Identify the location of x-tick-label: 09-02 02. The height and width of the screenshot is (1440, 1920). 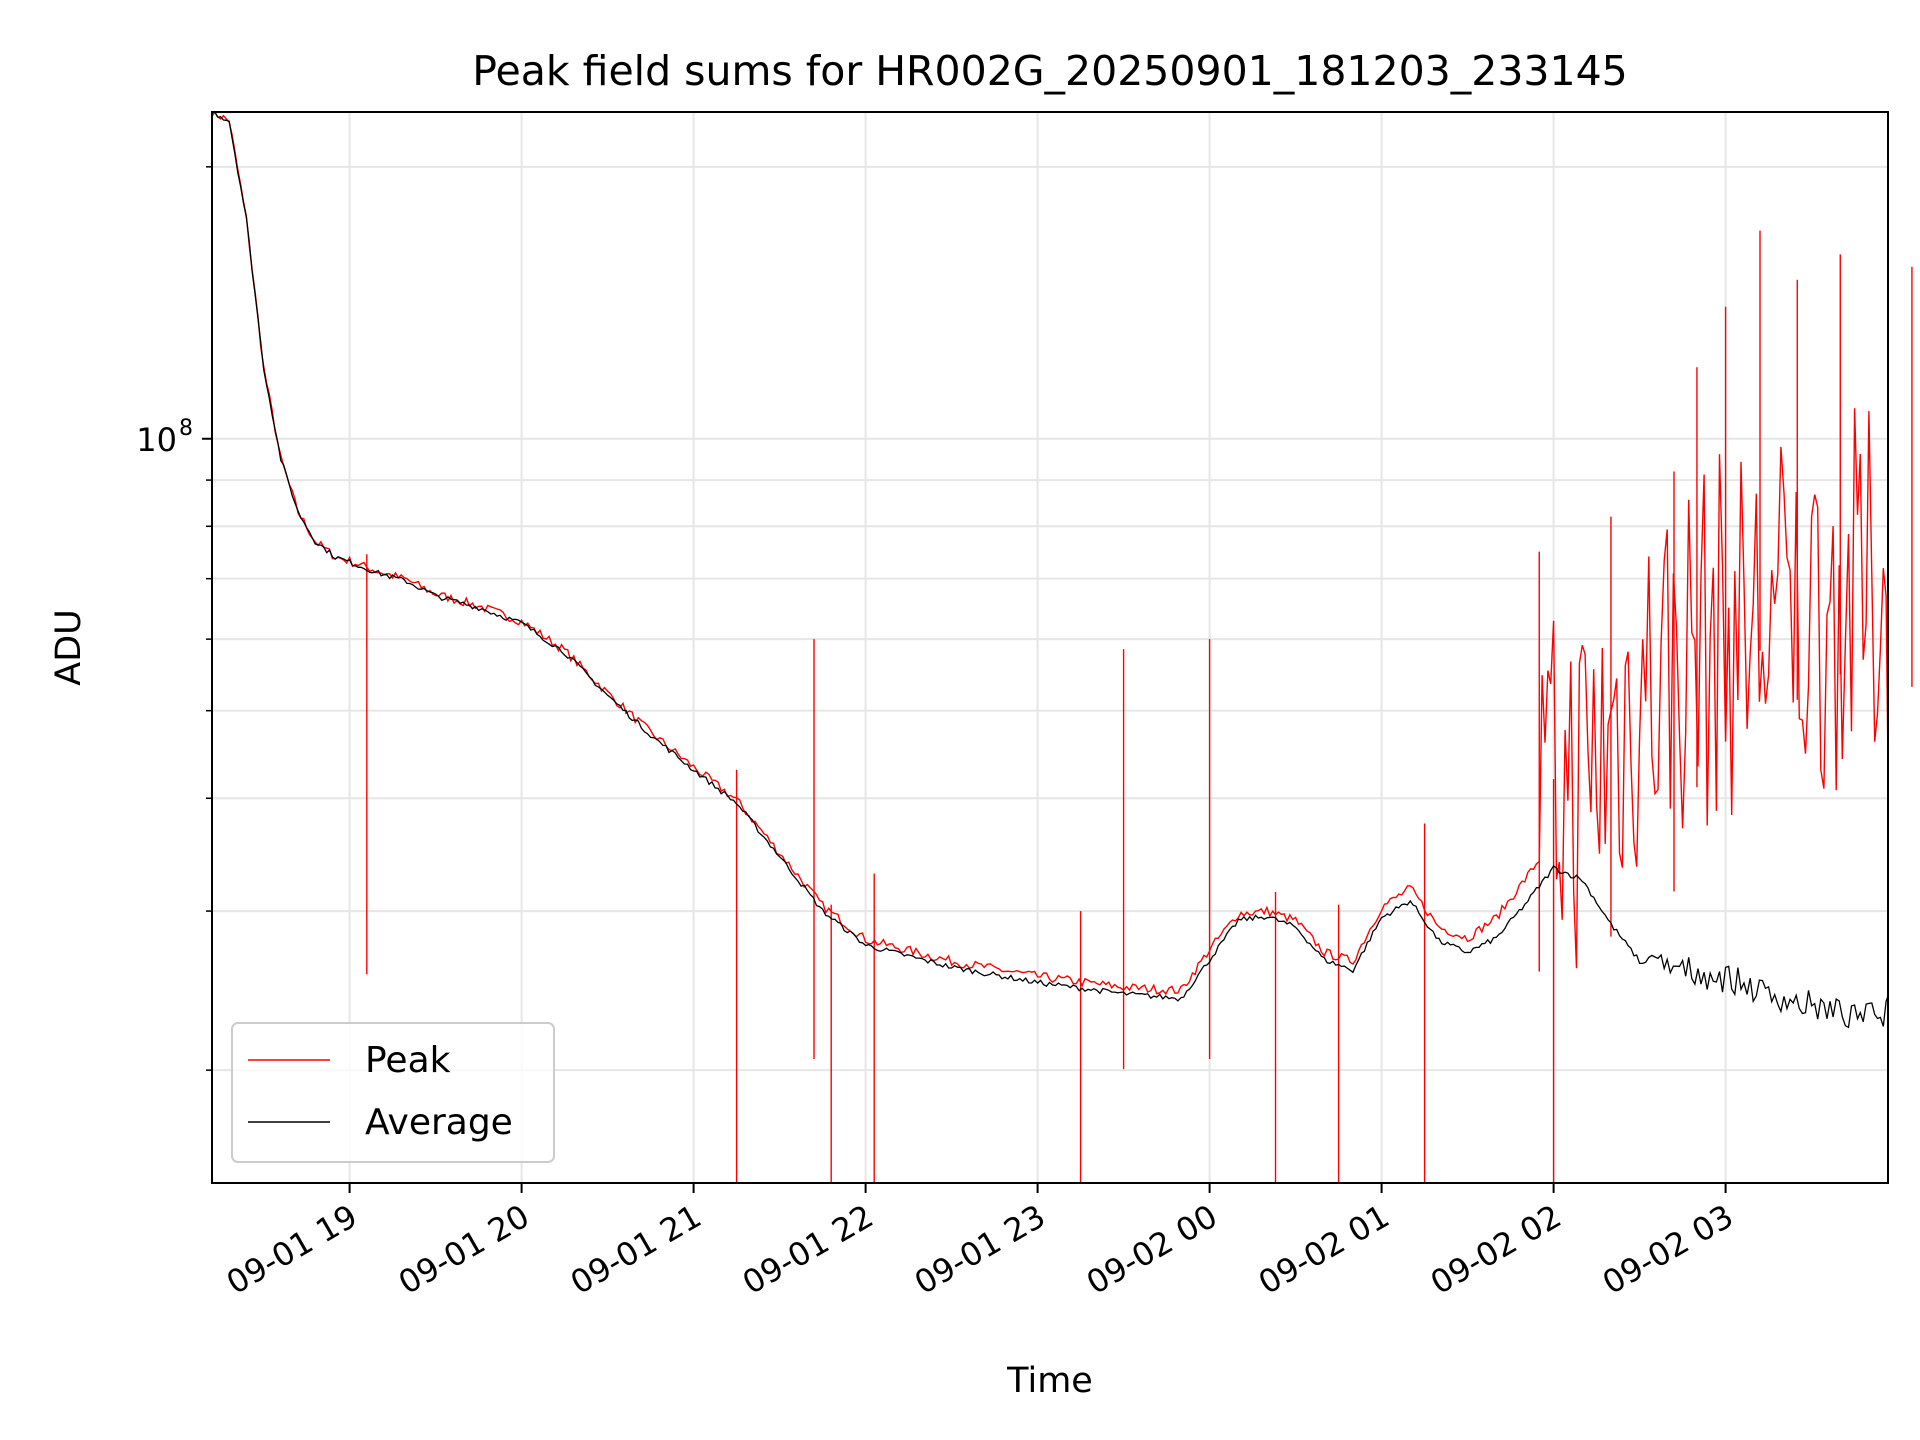
(1496, 1249).